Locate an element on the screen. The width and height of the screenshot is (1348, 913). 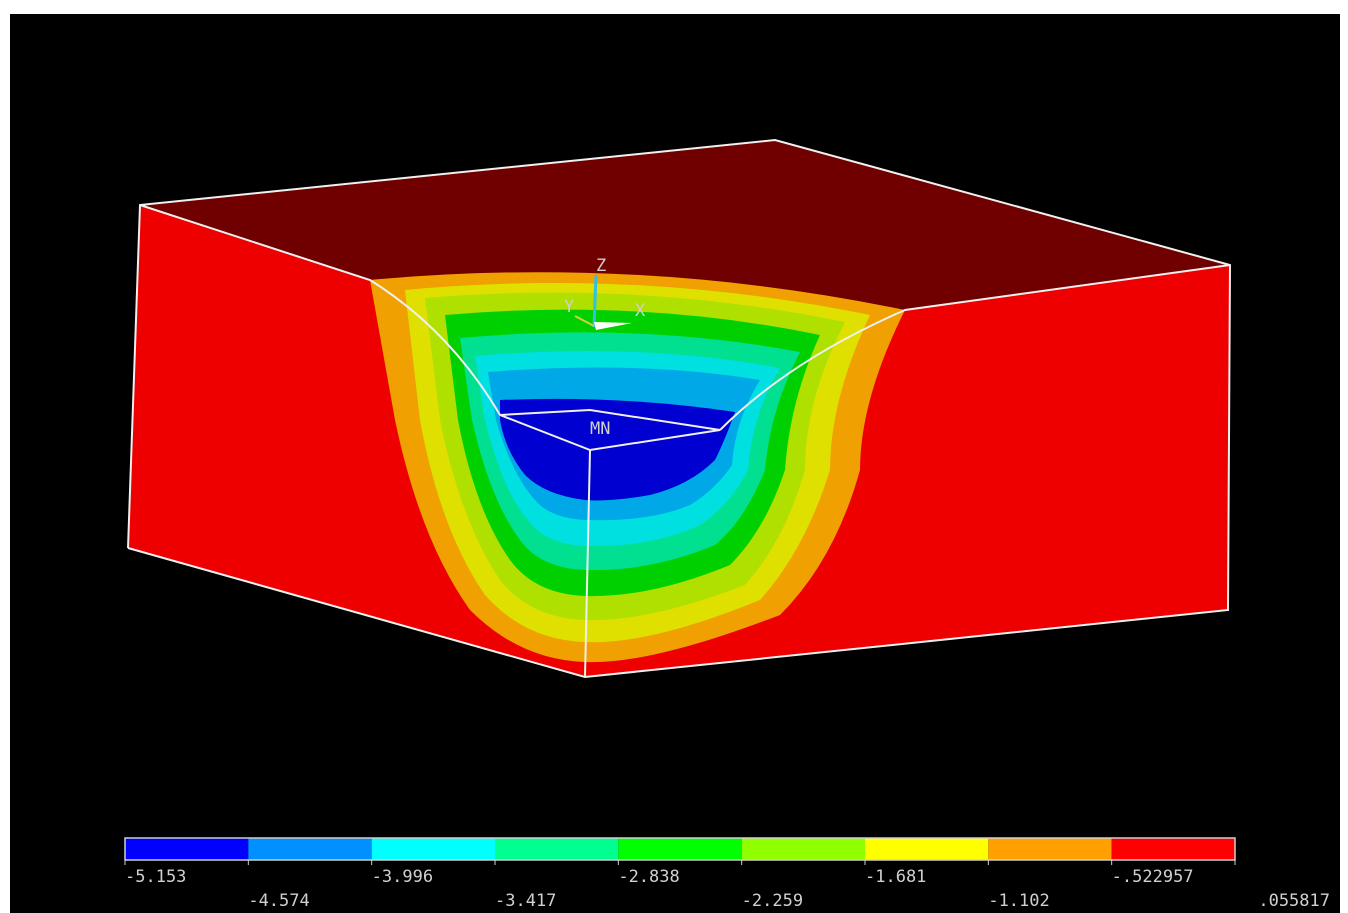
legend-label: -2.838 is located at coordinates (648, 877).